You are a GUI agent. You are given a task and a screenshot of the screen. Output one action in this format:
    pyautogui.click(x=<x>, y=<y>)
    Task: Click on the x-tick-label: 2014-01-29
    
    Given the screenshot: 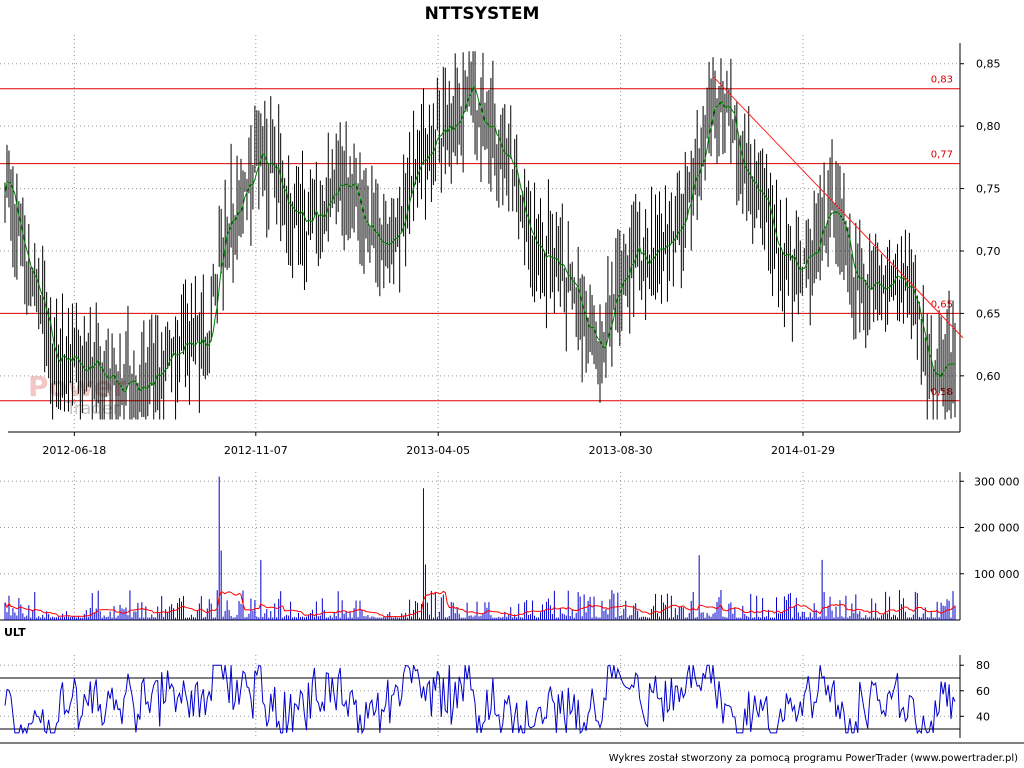 What is the action you would take?
    pyautogui.click(x=803, y=450)
    